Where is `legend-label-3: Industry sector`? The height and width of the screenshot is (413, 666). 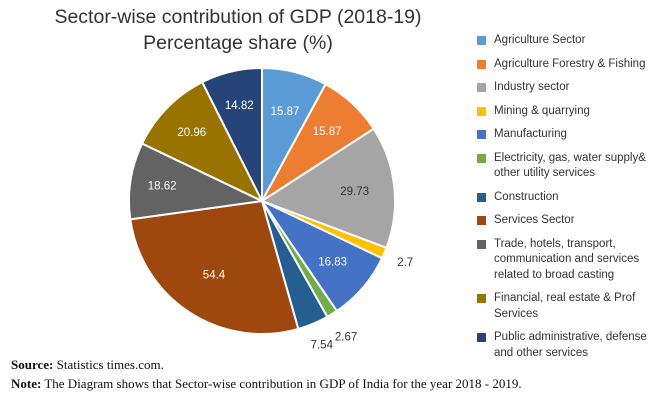 legend-label-3: Industry sector is located at coordinates (532, 87).